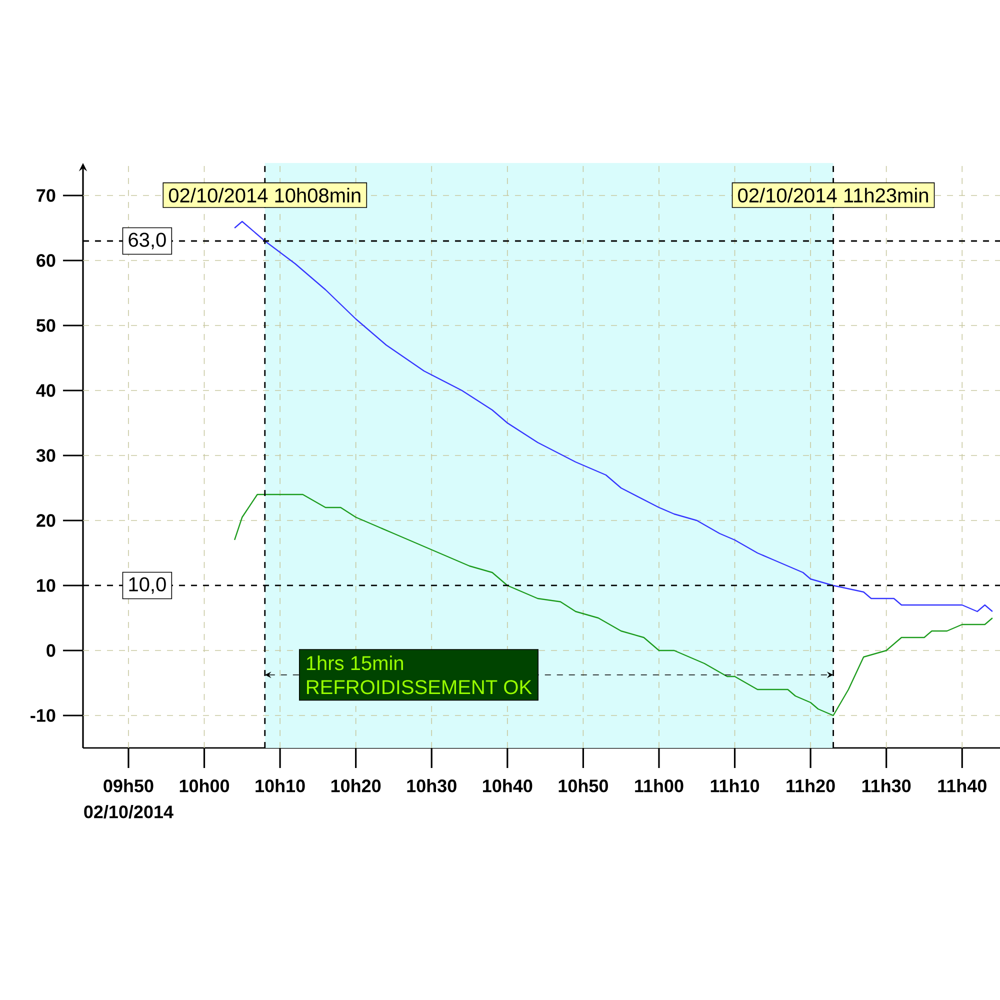  What do you see at coordinates (46, 195) in the screenshot?
I see `y-tick-label: 70` at bounding box center [46, 195].